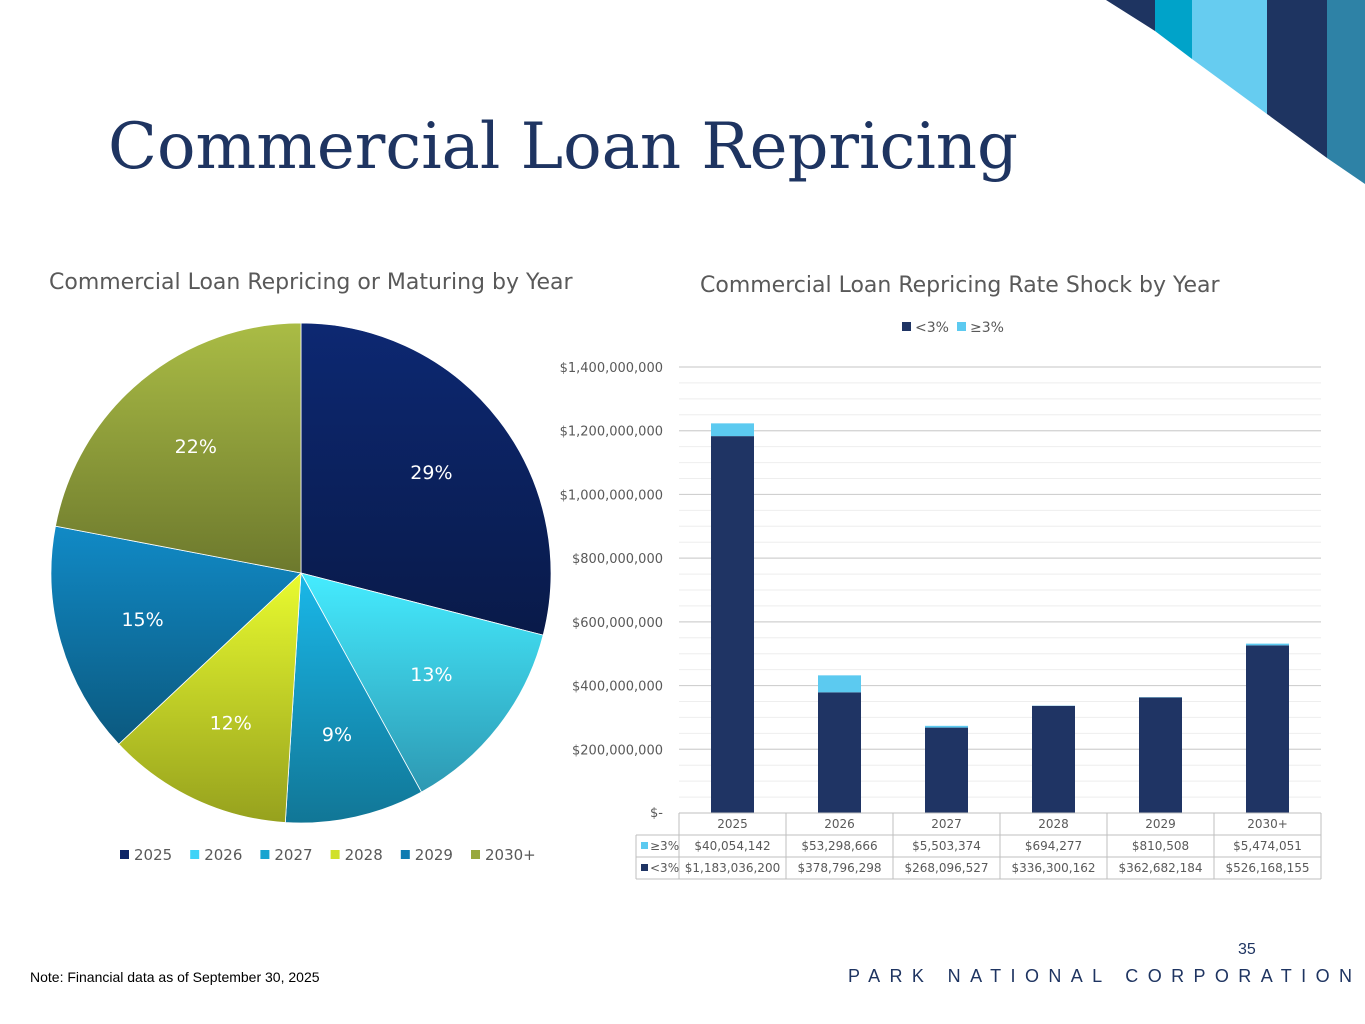 The image size is (1365, 1024). I want to click on y-tick-label: $-, so click(656, 813).